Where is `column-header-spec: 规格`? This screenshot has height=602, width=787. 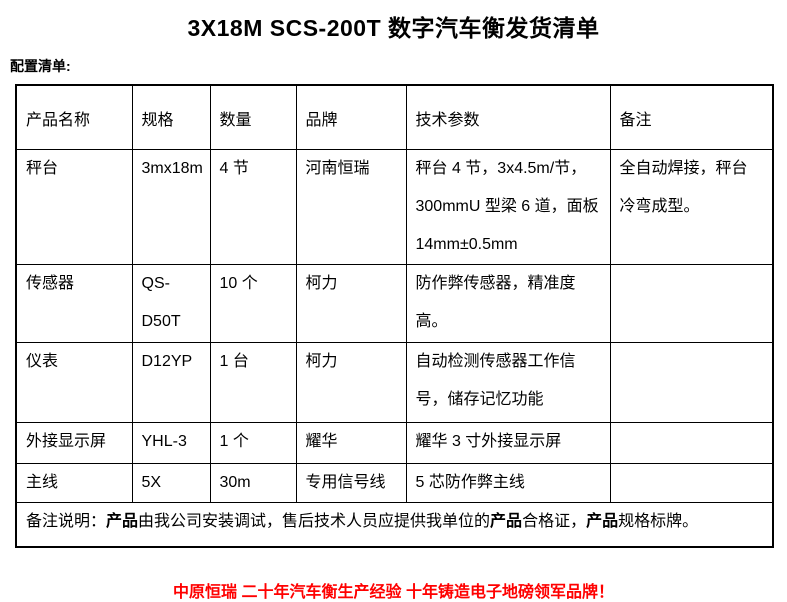 column-header-spec: 规格 is located at coordinates (171, 117).